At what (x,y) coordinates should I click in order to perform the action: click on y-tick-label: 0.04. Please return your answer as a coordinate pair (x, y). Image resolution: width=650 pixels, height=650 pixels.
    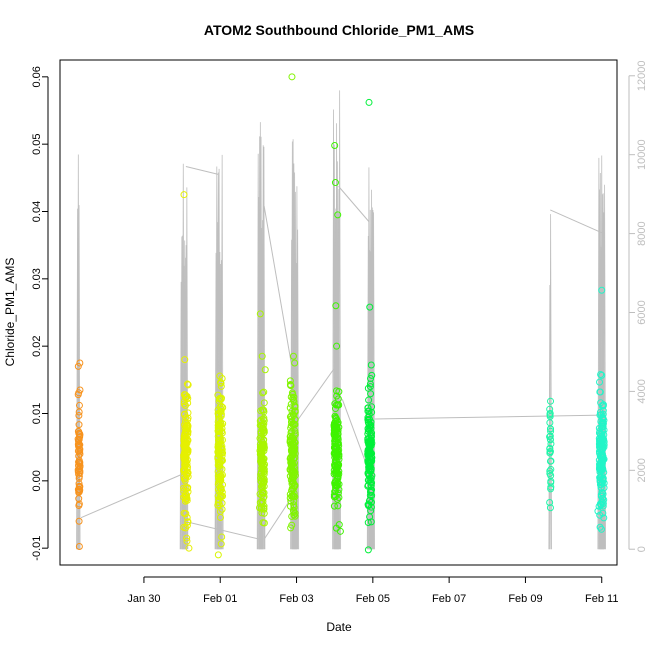
    Looking at the image, I should click on (37, 211).